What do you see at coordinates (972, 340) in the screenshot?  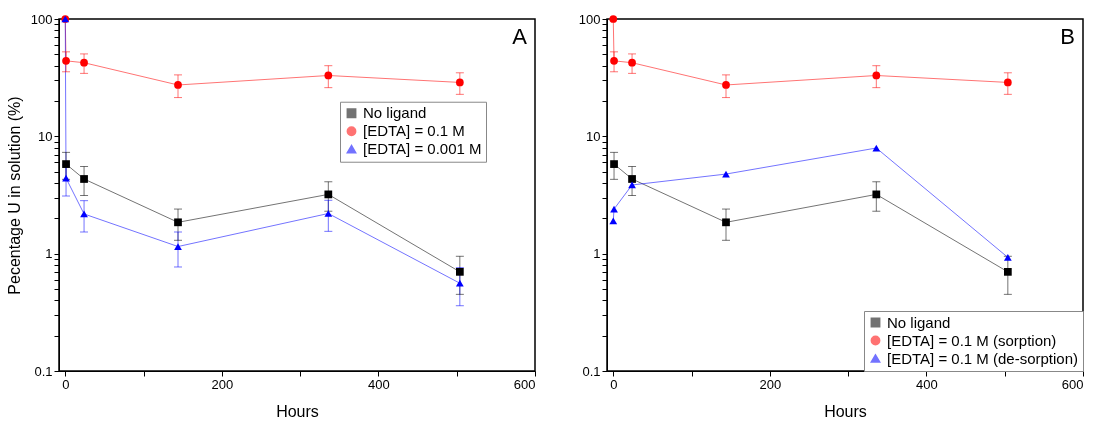 I see `legend-label: [EDTA] = 0.1 M (sorption)` at bounding box center [972, 340].